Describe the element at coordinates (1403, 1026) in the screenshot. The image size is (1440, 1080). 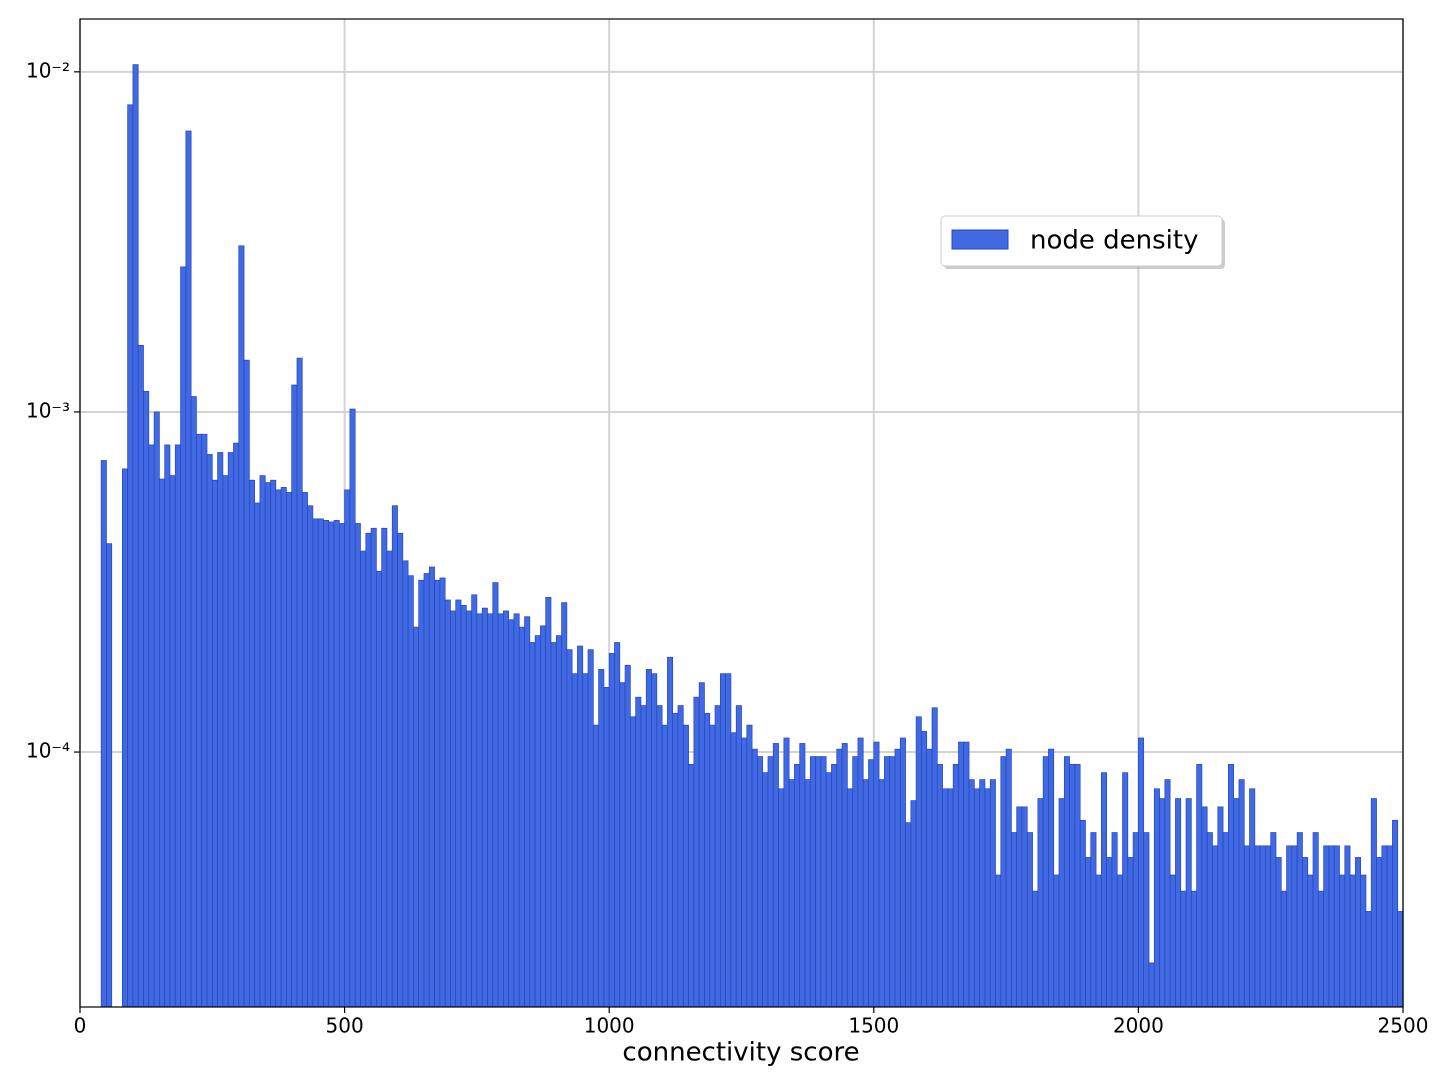
I see `x-tick-label: 2500` at that location.